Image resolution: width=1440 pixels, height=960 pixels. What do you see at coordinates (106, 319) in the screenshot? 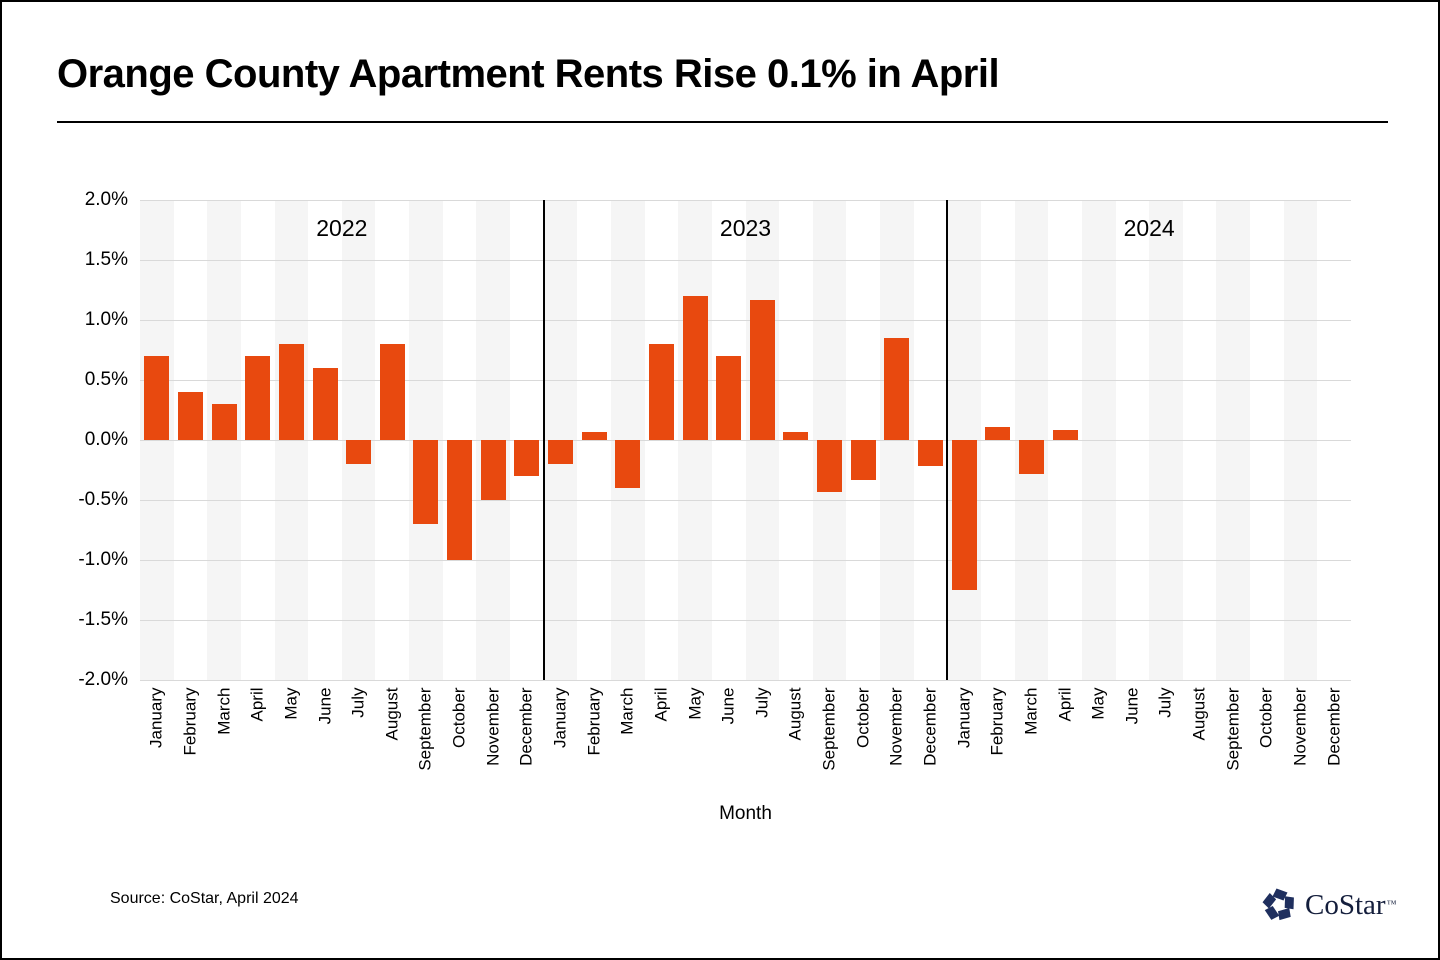
I see `y-tick-label: 1.0%` at bounding box center [106, 319].